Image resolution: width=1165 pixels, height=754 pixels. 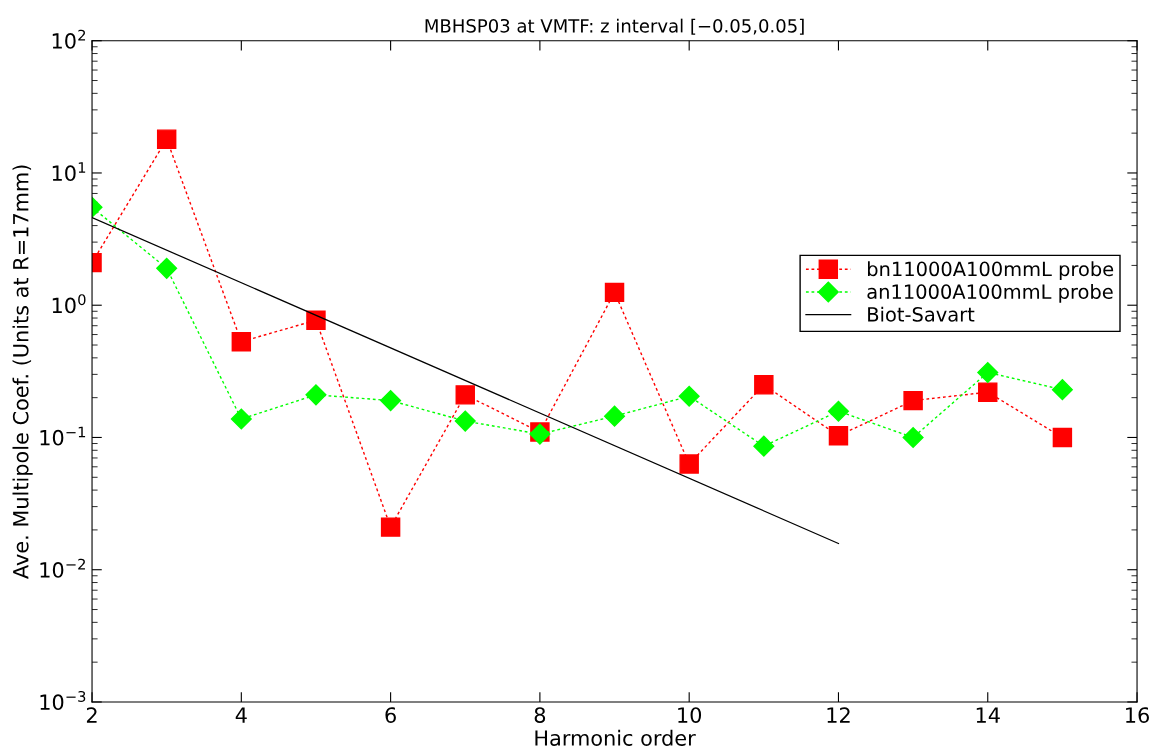 I want to click on x-tick-label: 2, so click(x=91, y=715).